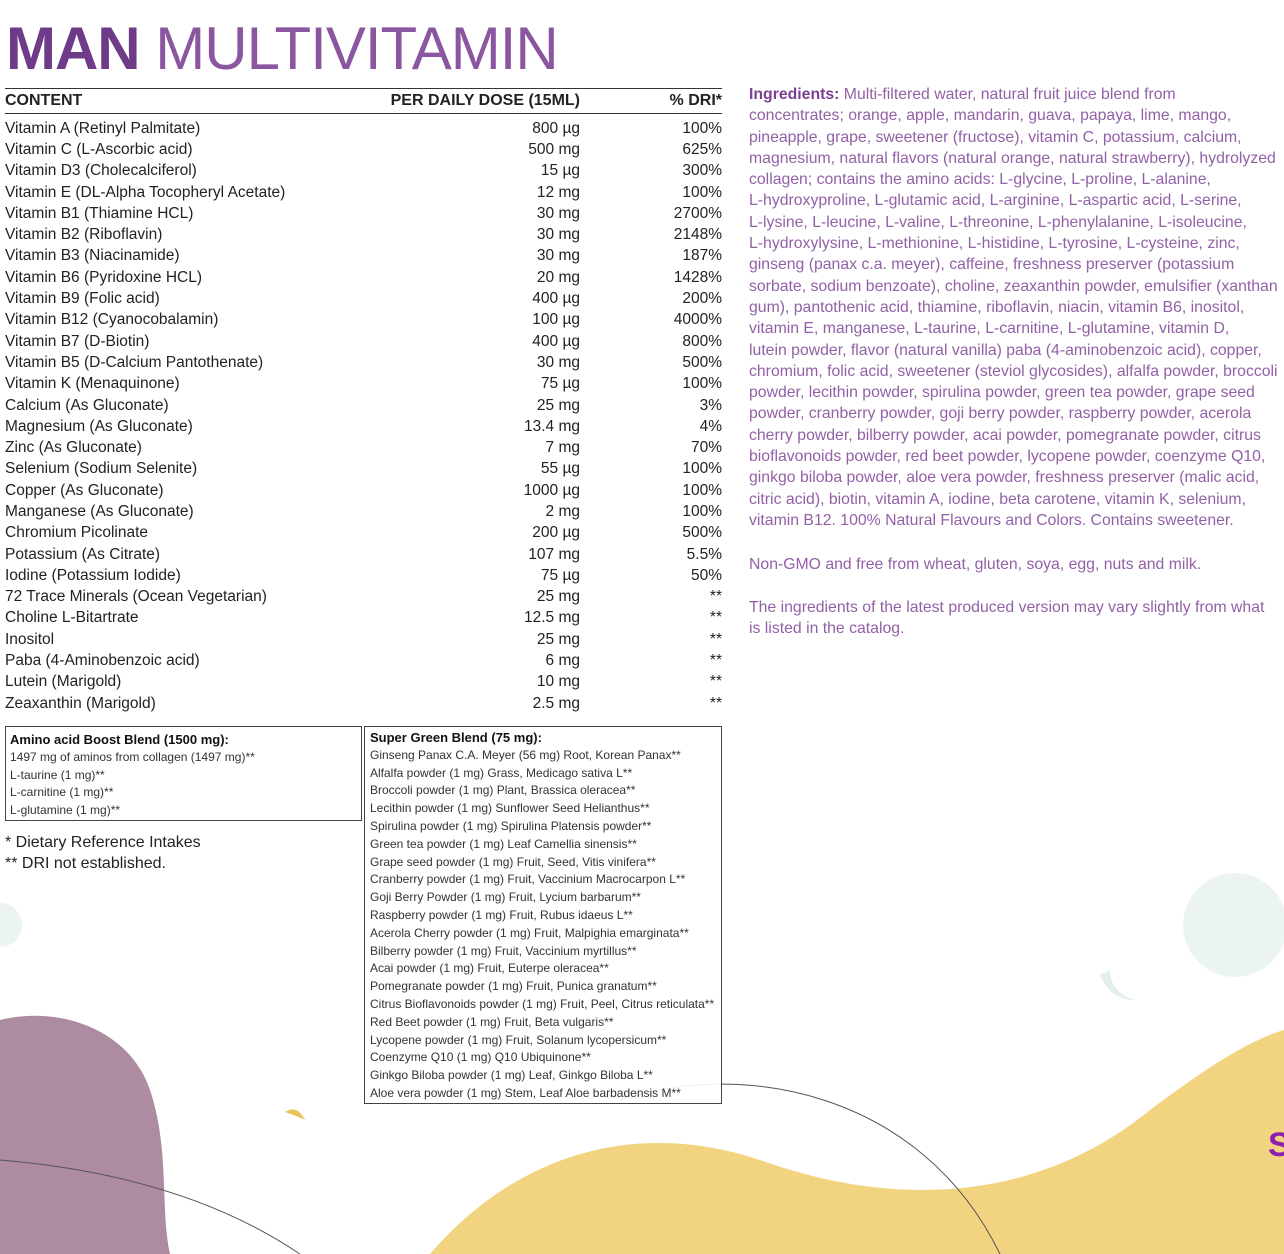  I want to click on daily-dose: 2 mg, so click(562, 511).